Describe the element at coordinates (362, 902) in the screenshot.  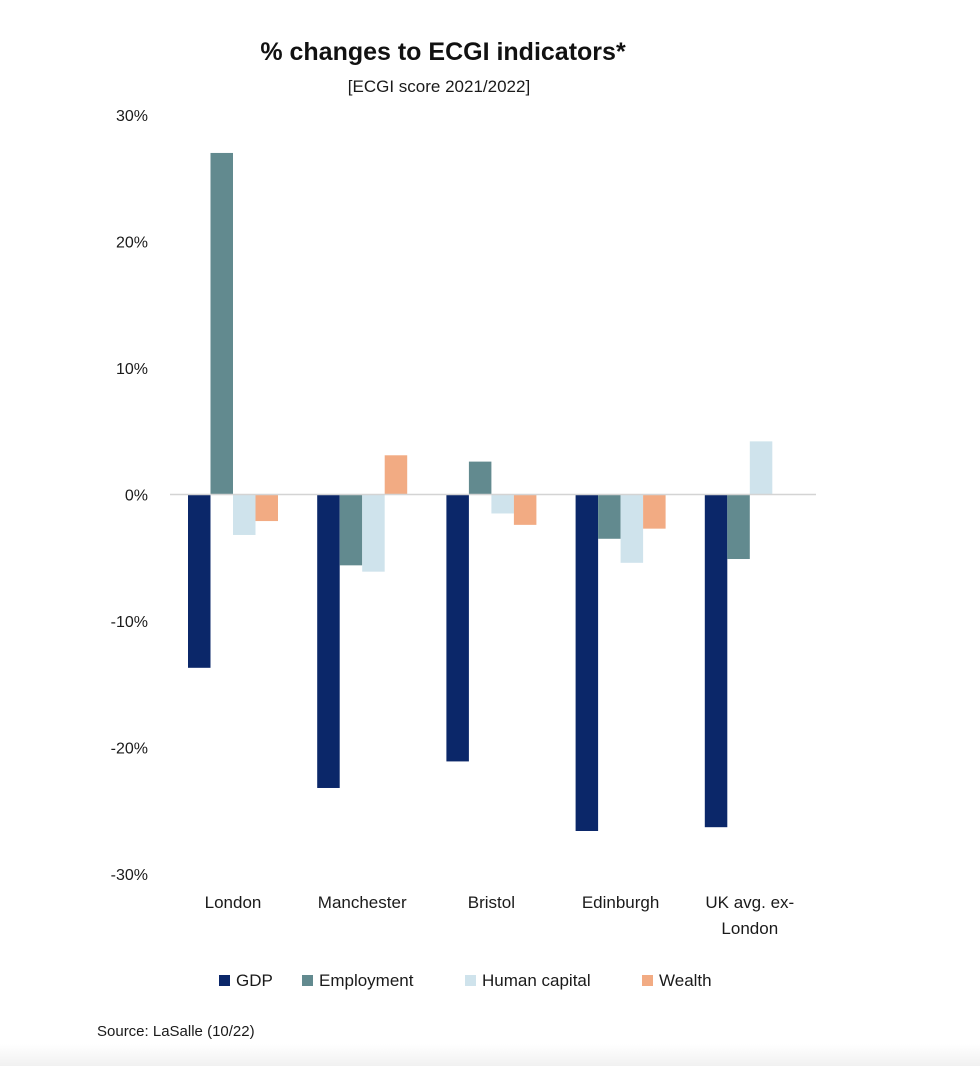
I see `category-label: Manchester` at that location.